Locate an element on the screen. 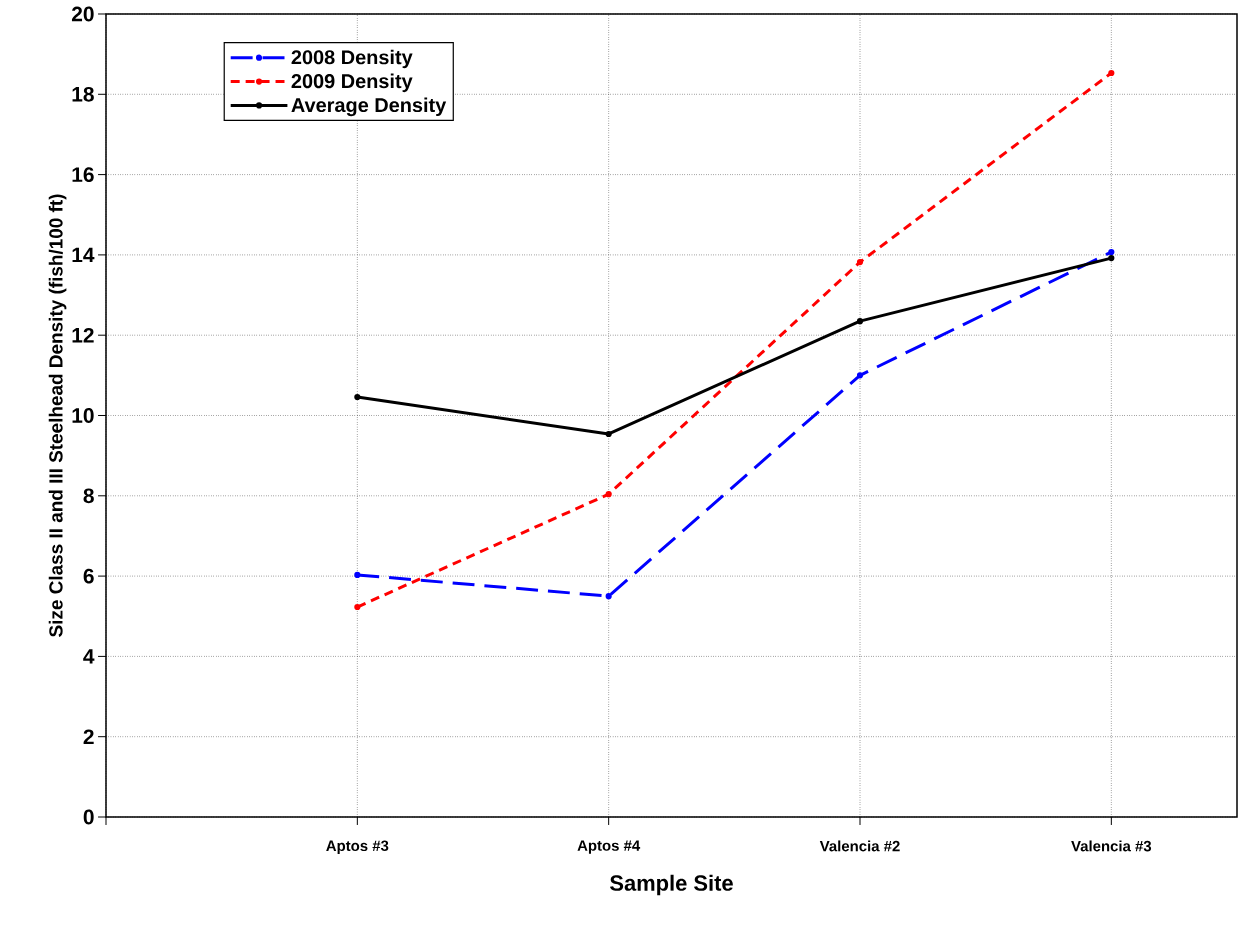 The height and width of the screenshot is (926, 1247). y-tick-label: 18 is located at coordinates (83, 94).